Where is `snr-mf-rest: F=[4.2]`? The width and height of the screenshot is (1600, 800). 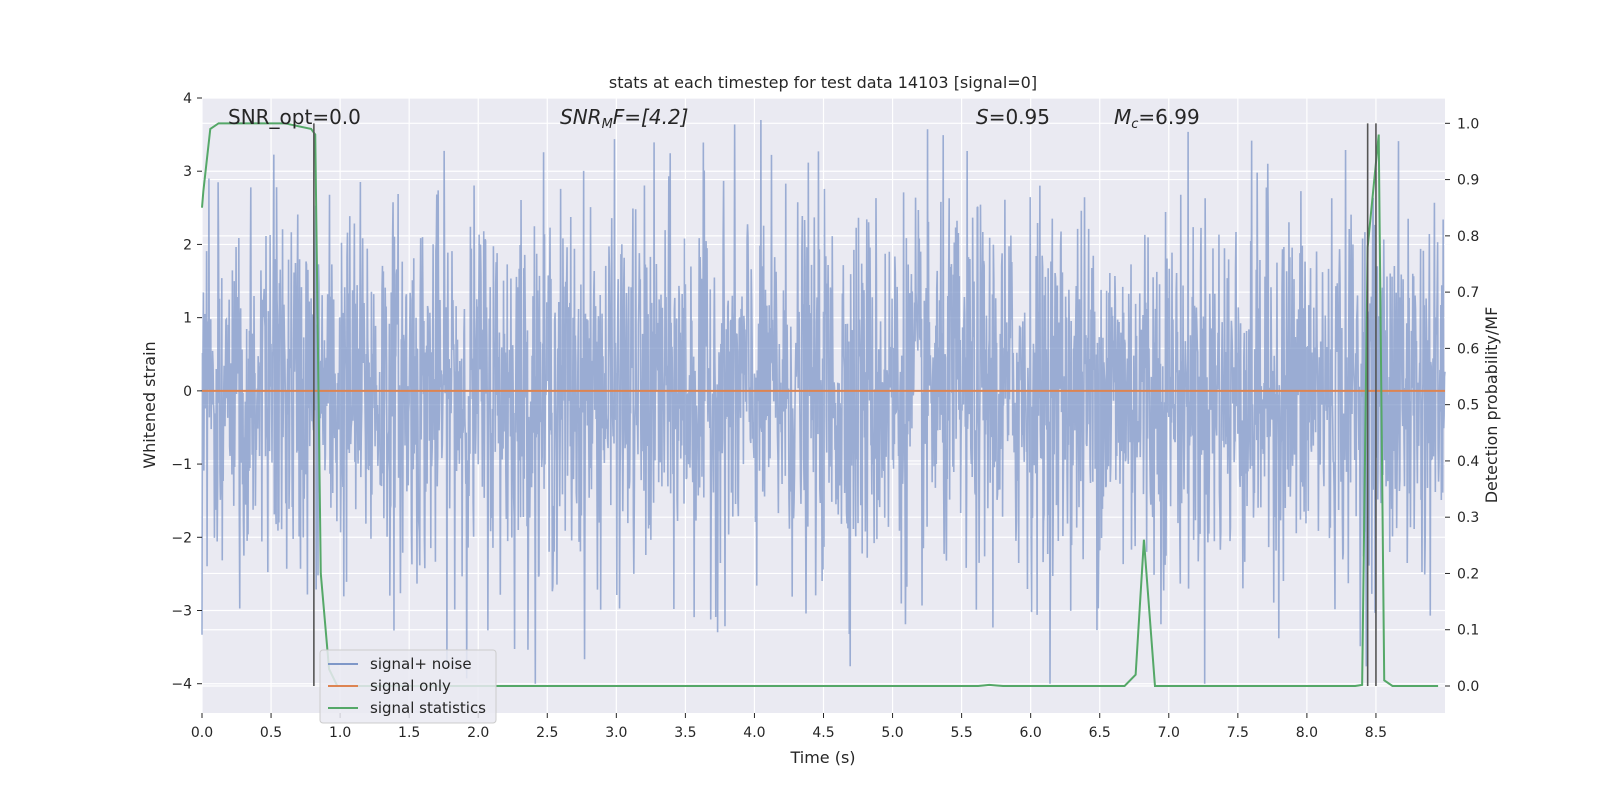
snr-mf-rest: F=[4.2] is located at coordinates (651, 117).